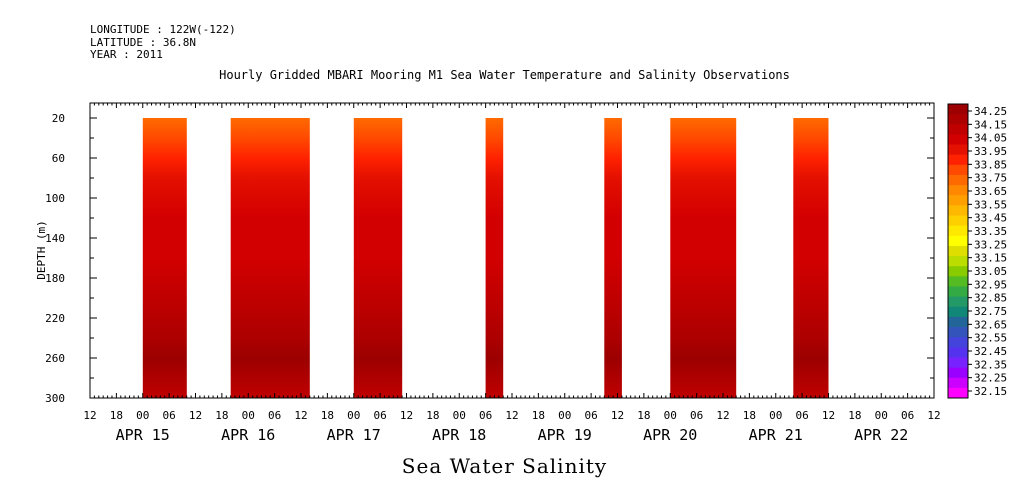 Image resolution: width=1009 pixels, height=504 pixels. What do you see at coordinates (990, 298) in the screenshot?
I see `colorbar-label: 32.85` at bounding box center [990, 298].